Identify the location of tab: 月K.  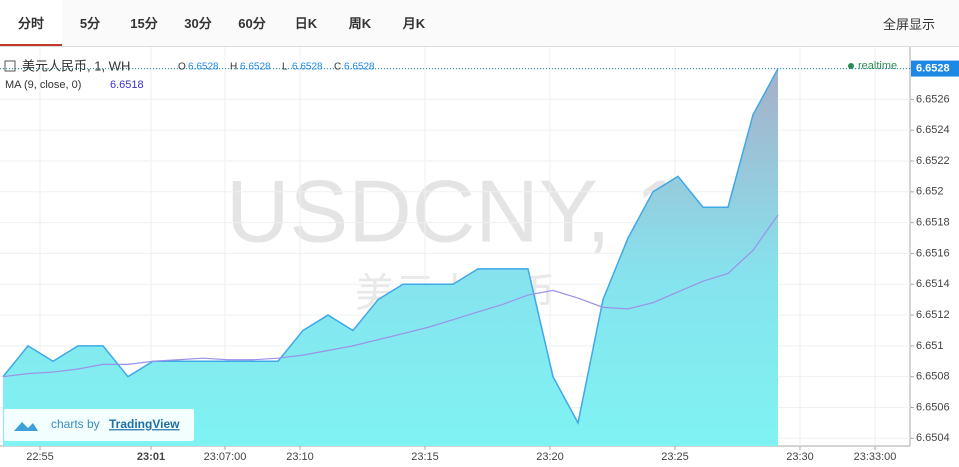
(414, 23).